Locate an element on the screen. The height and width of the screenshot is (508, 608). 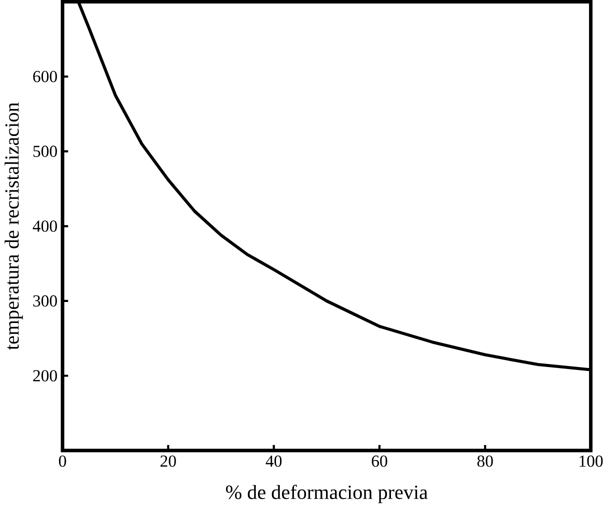
x-tick-label: 60 is located at coordinates (380, 461).